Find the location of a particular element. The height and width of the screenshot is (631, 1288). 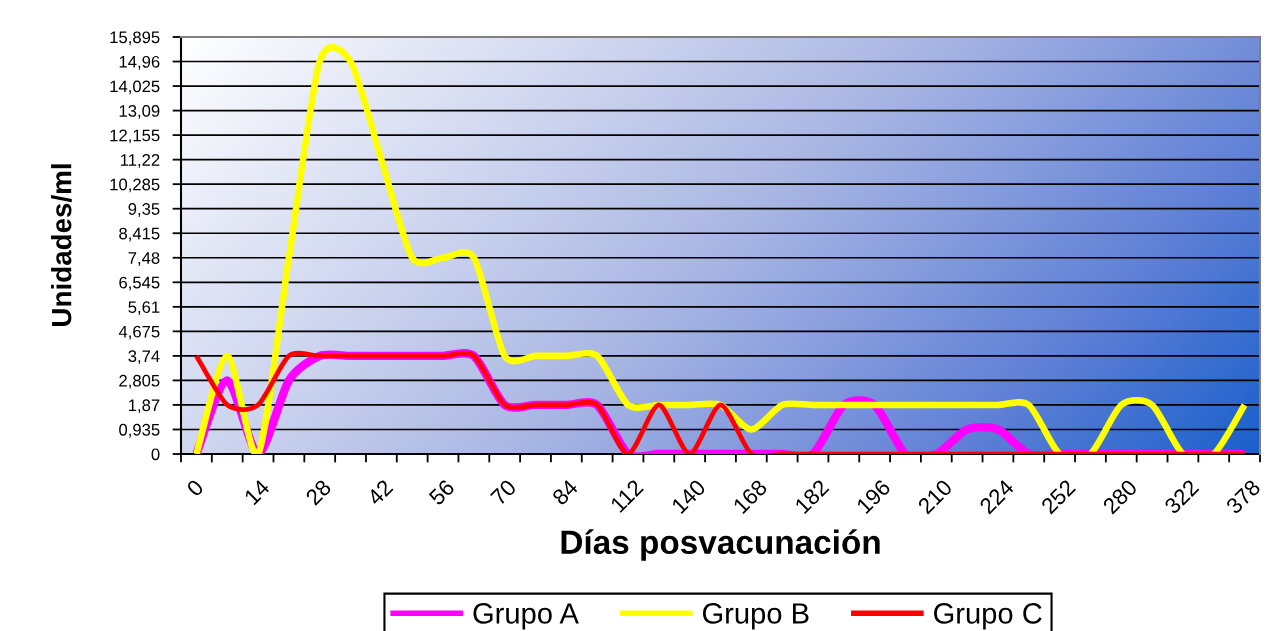

legend-label: Grupo B is located at coordinates (755, 616).